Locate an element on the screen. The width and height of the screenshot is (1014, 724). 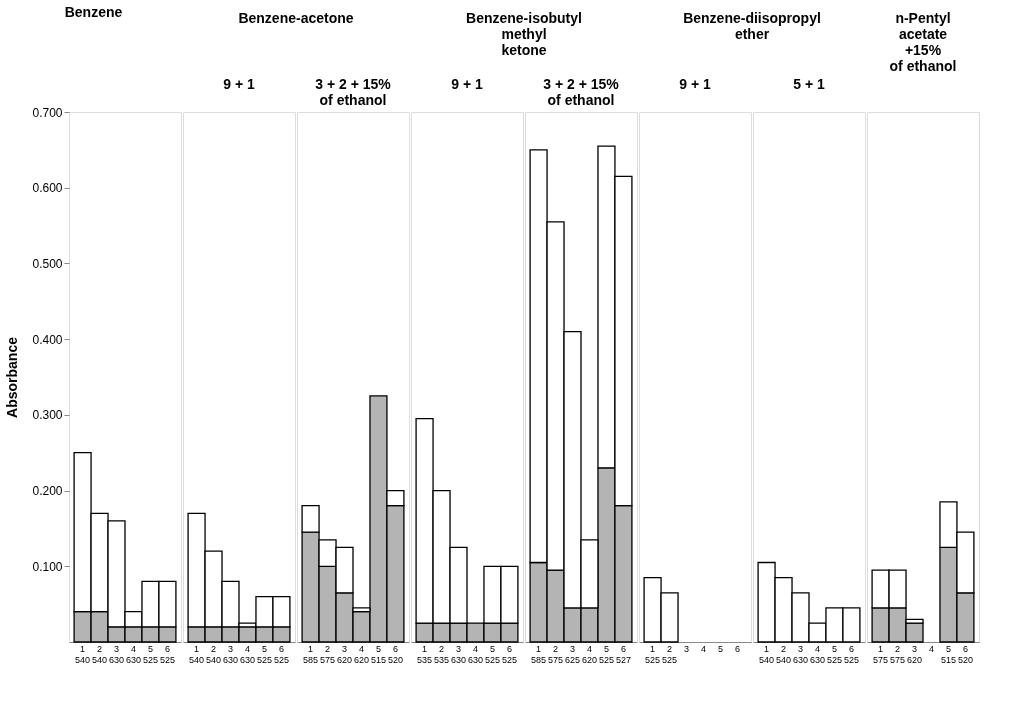
chart-title: Benzene-isobutyl methyl ketone is located at coordinates (524, 33).